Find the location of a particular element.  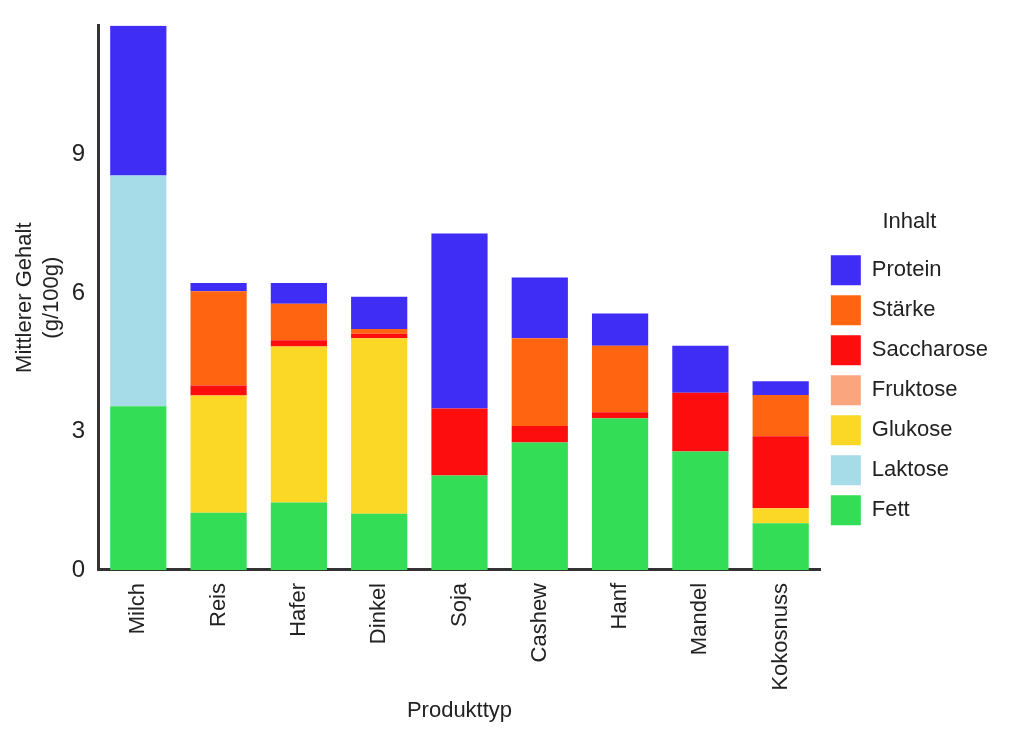

x-tick-label: Cashew is located at coordinates (538, 622).